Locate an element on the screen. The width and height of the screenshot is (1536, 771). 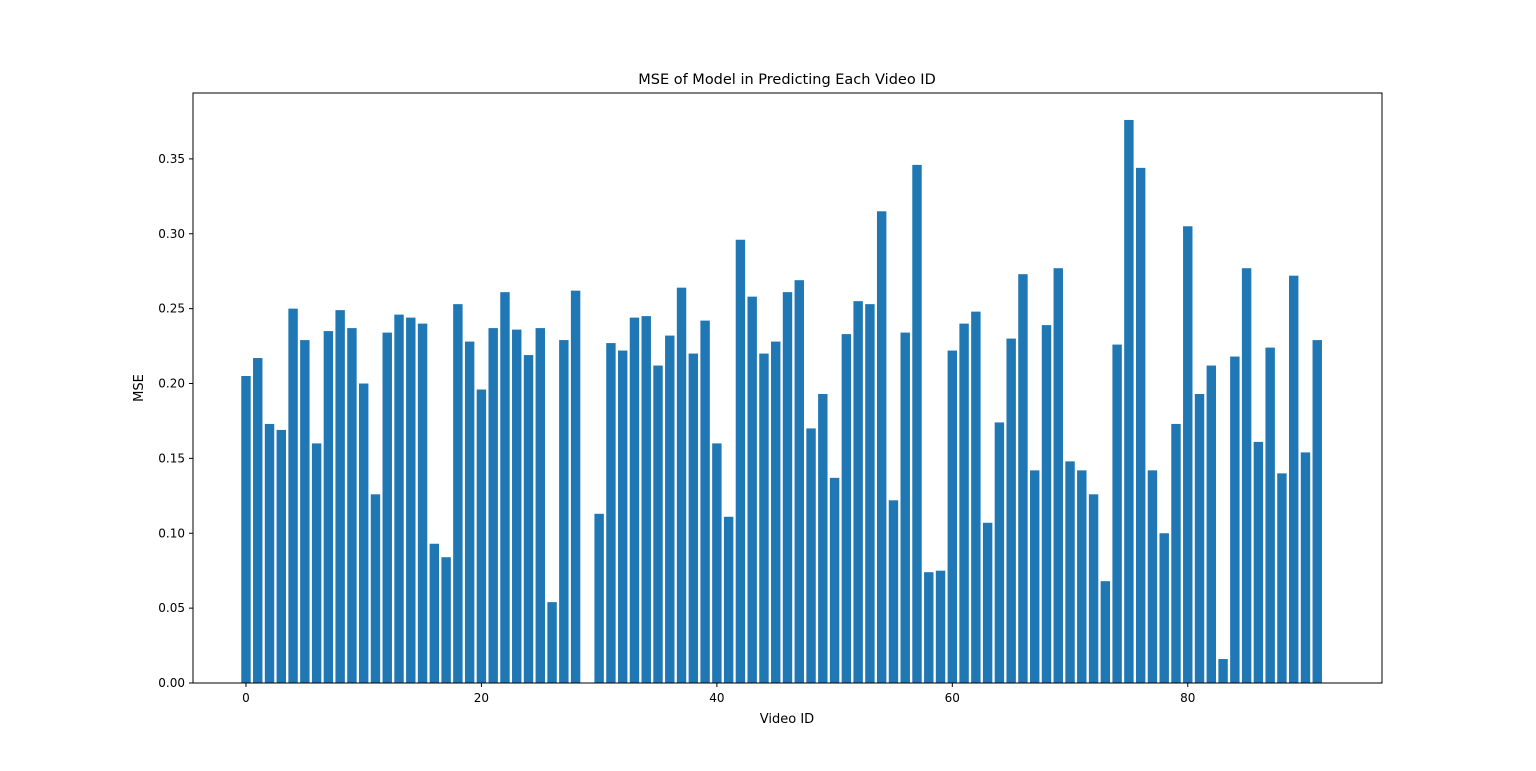
y-tick-label: 0.20 is located at coordinates (171, 384).